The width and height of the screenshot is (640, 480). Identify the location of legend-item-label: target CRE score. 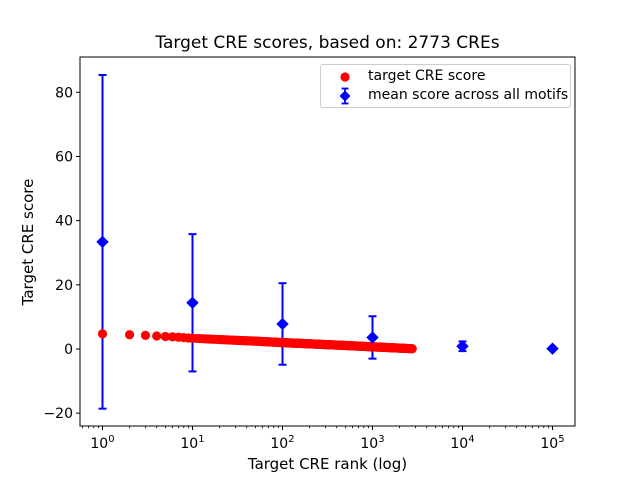
(427, 76).